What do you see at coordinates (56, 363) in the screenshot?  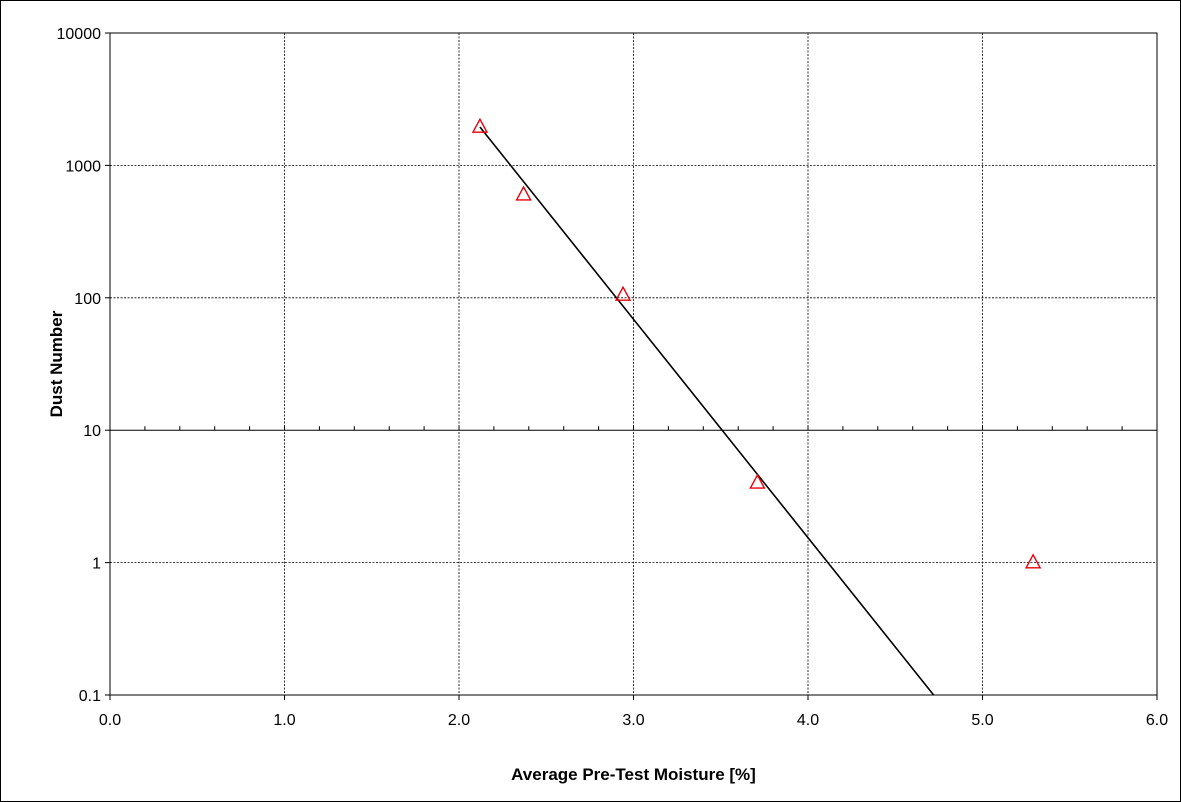 I see `y-axis-title: Dust Number` at bounding box center [56, 363].